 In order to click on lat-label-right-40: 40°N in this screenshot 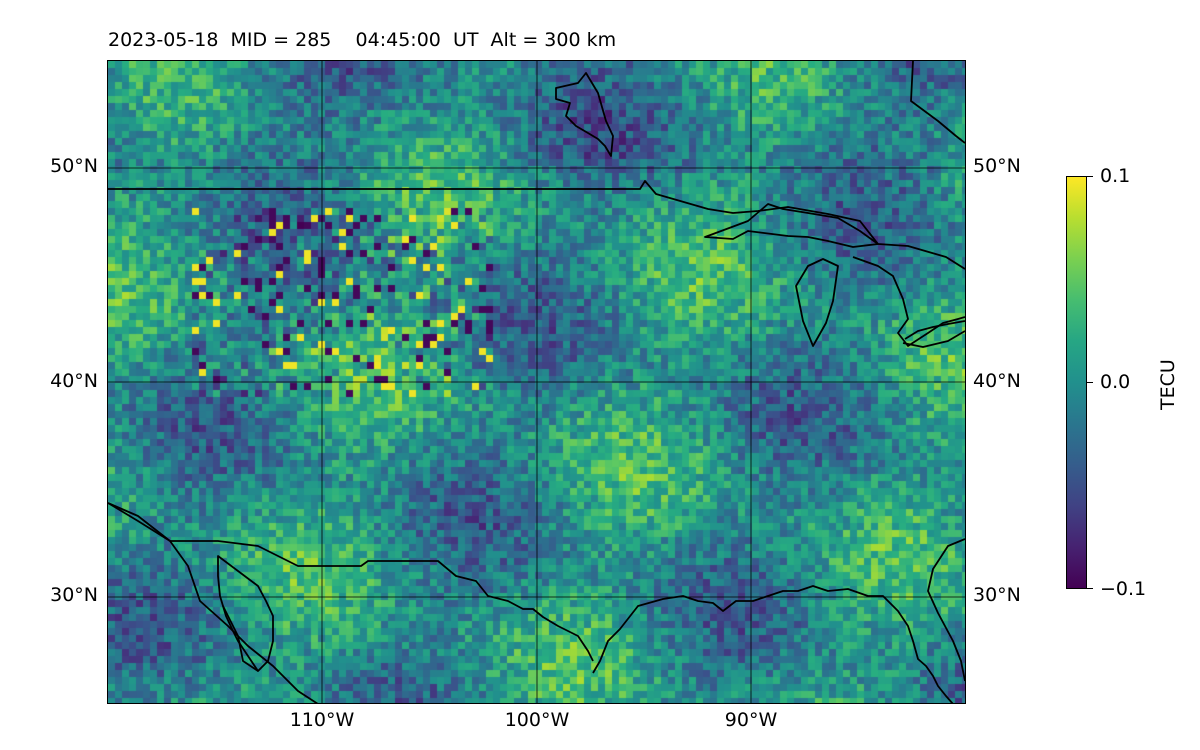, I will do `click(997, 381)`.